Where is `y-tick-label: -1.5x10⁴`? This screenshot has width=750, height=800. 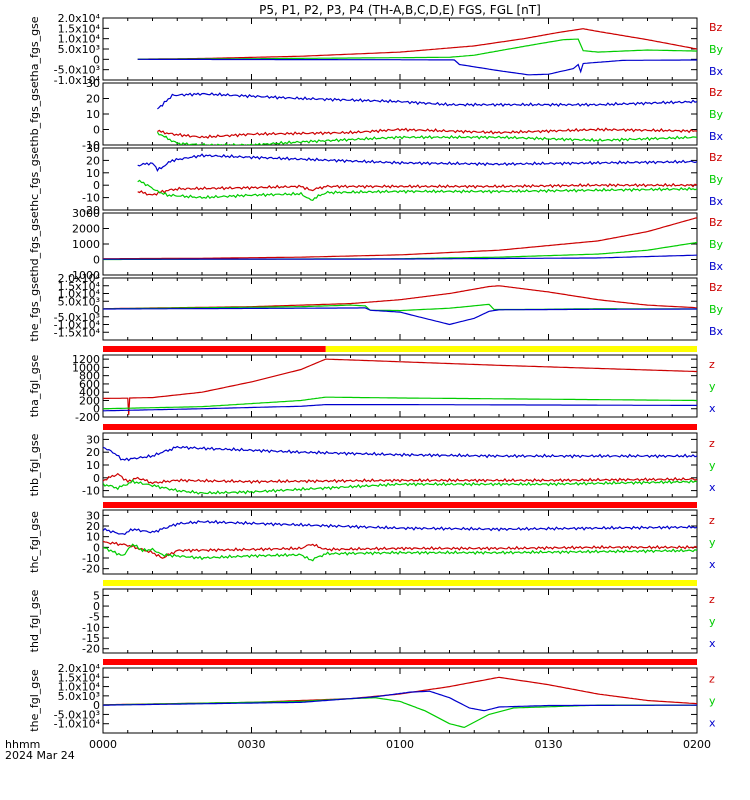
y-tick-label: -1.5x10⁴ is located at coordinates (77, 332).